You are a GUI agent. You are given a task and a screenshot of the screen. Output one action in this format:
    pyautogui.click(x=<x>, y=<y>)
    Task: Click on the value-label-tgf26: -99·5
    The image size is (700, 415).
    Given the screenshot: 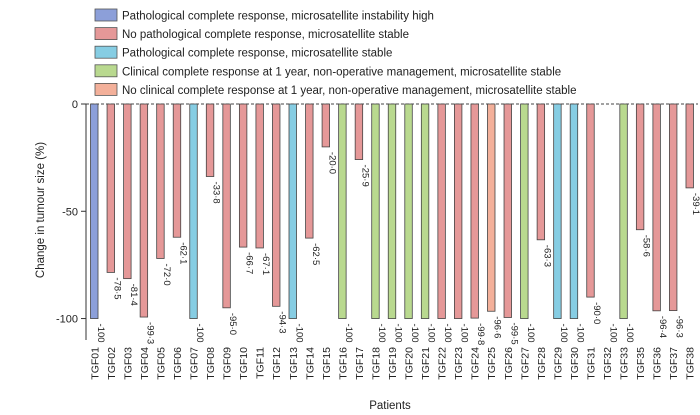 What is the action you would take?
    pyautogui.click(x=513, y=333)
    